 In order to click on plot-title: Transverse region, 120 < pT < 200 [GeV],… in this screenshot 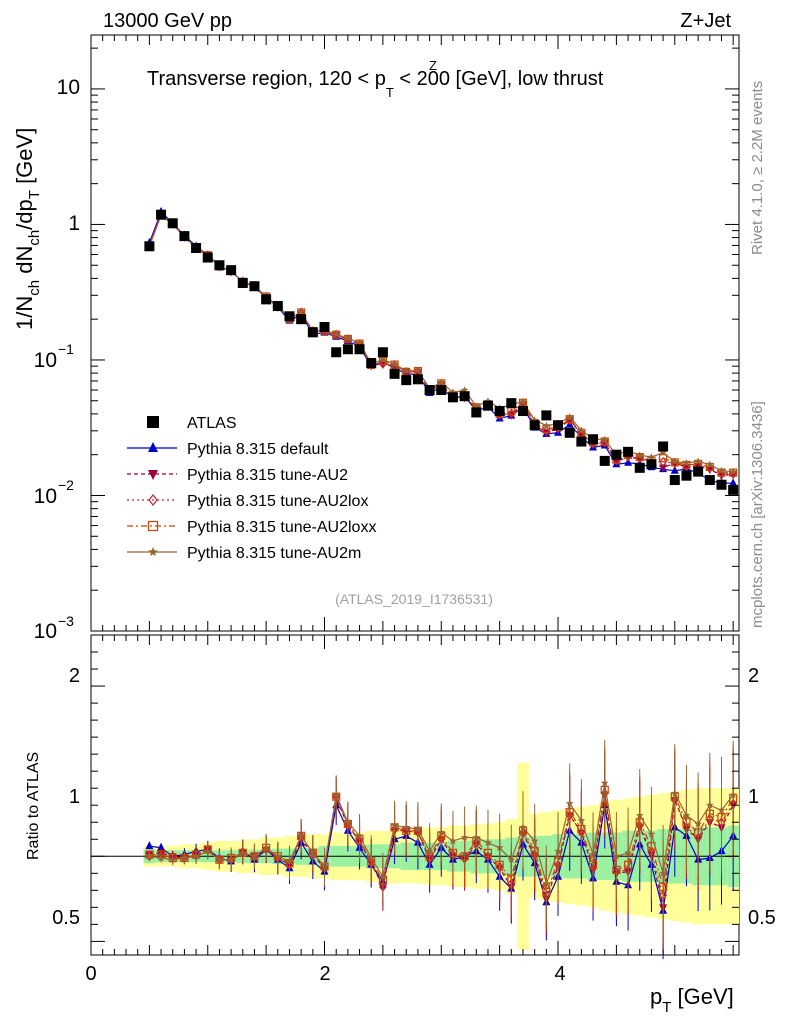, I will do `click(375, 84)`.